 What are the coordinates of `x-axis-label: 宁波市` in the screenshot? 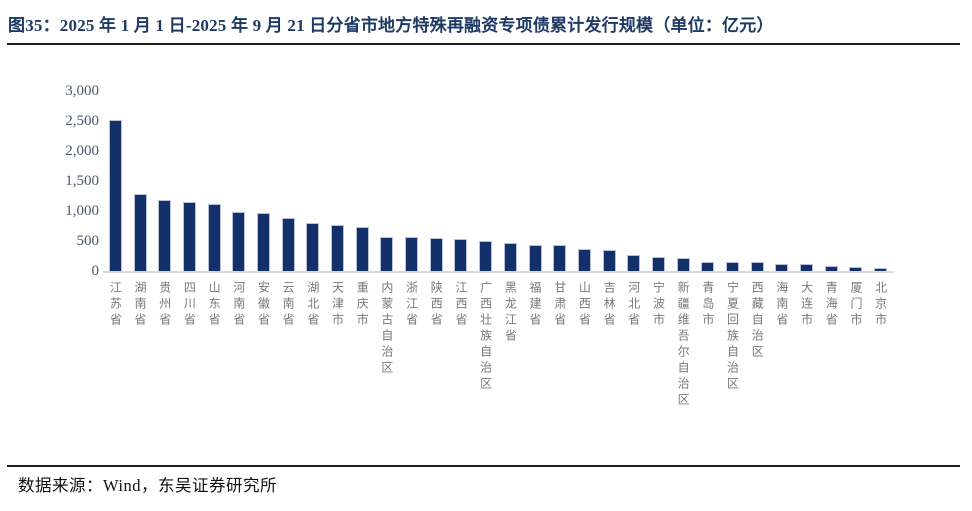 It's located at (658, 305).